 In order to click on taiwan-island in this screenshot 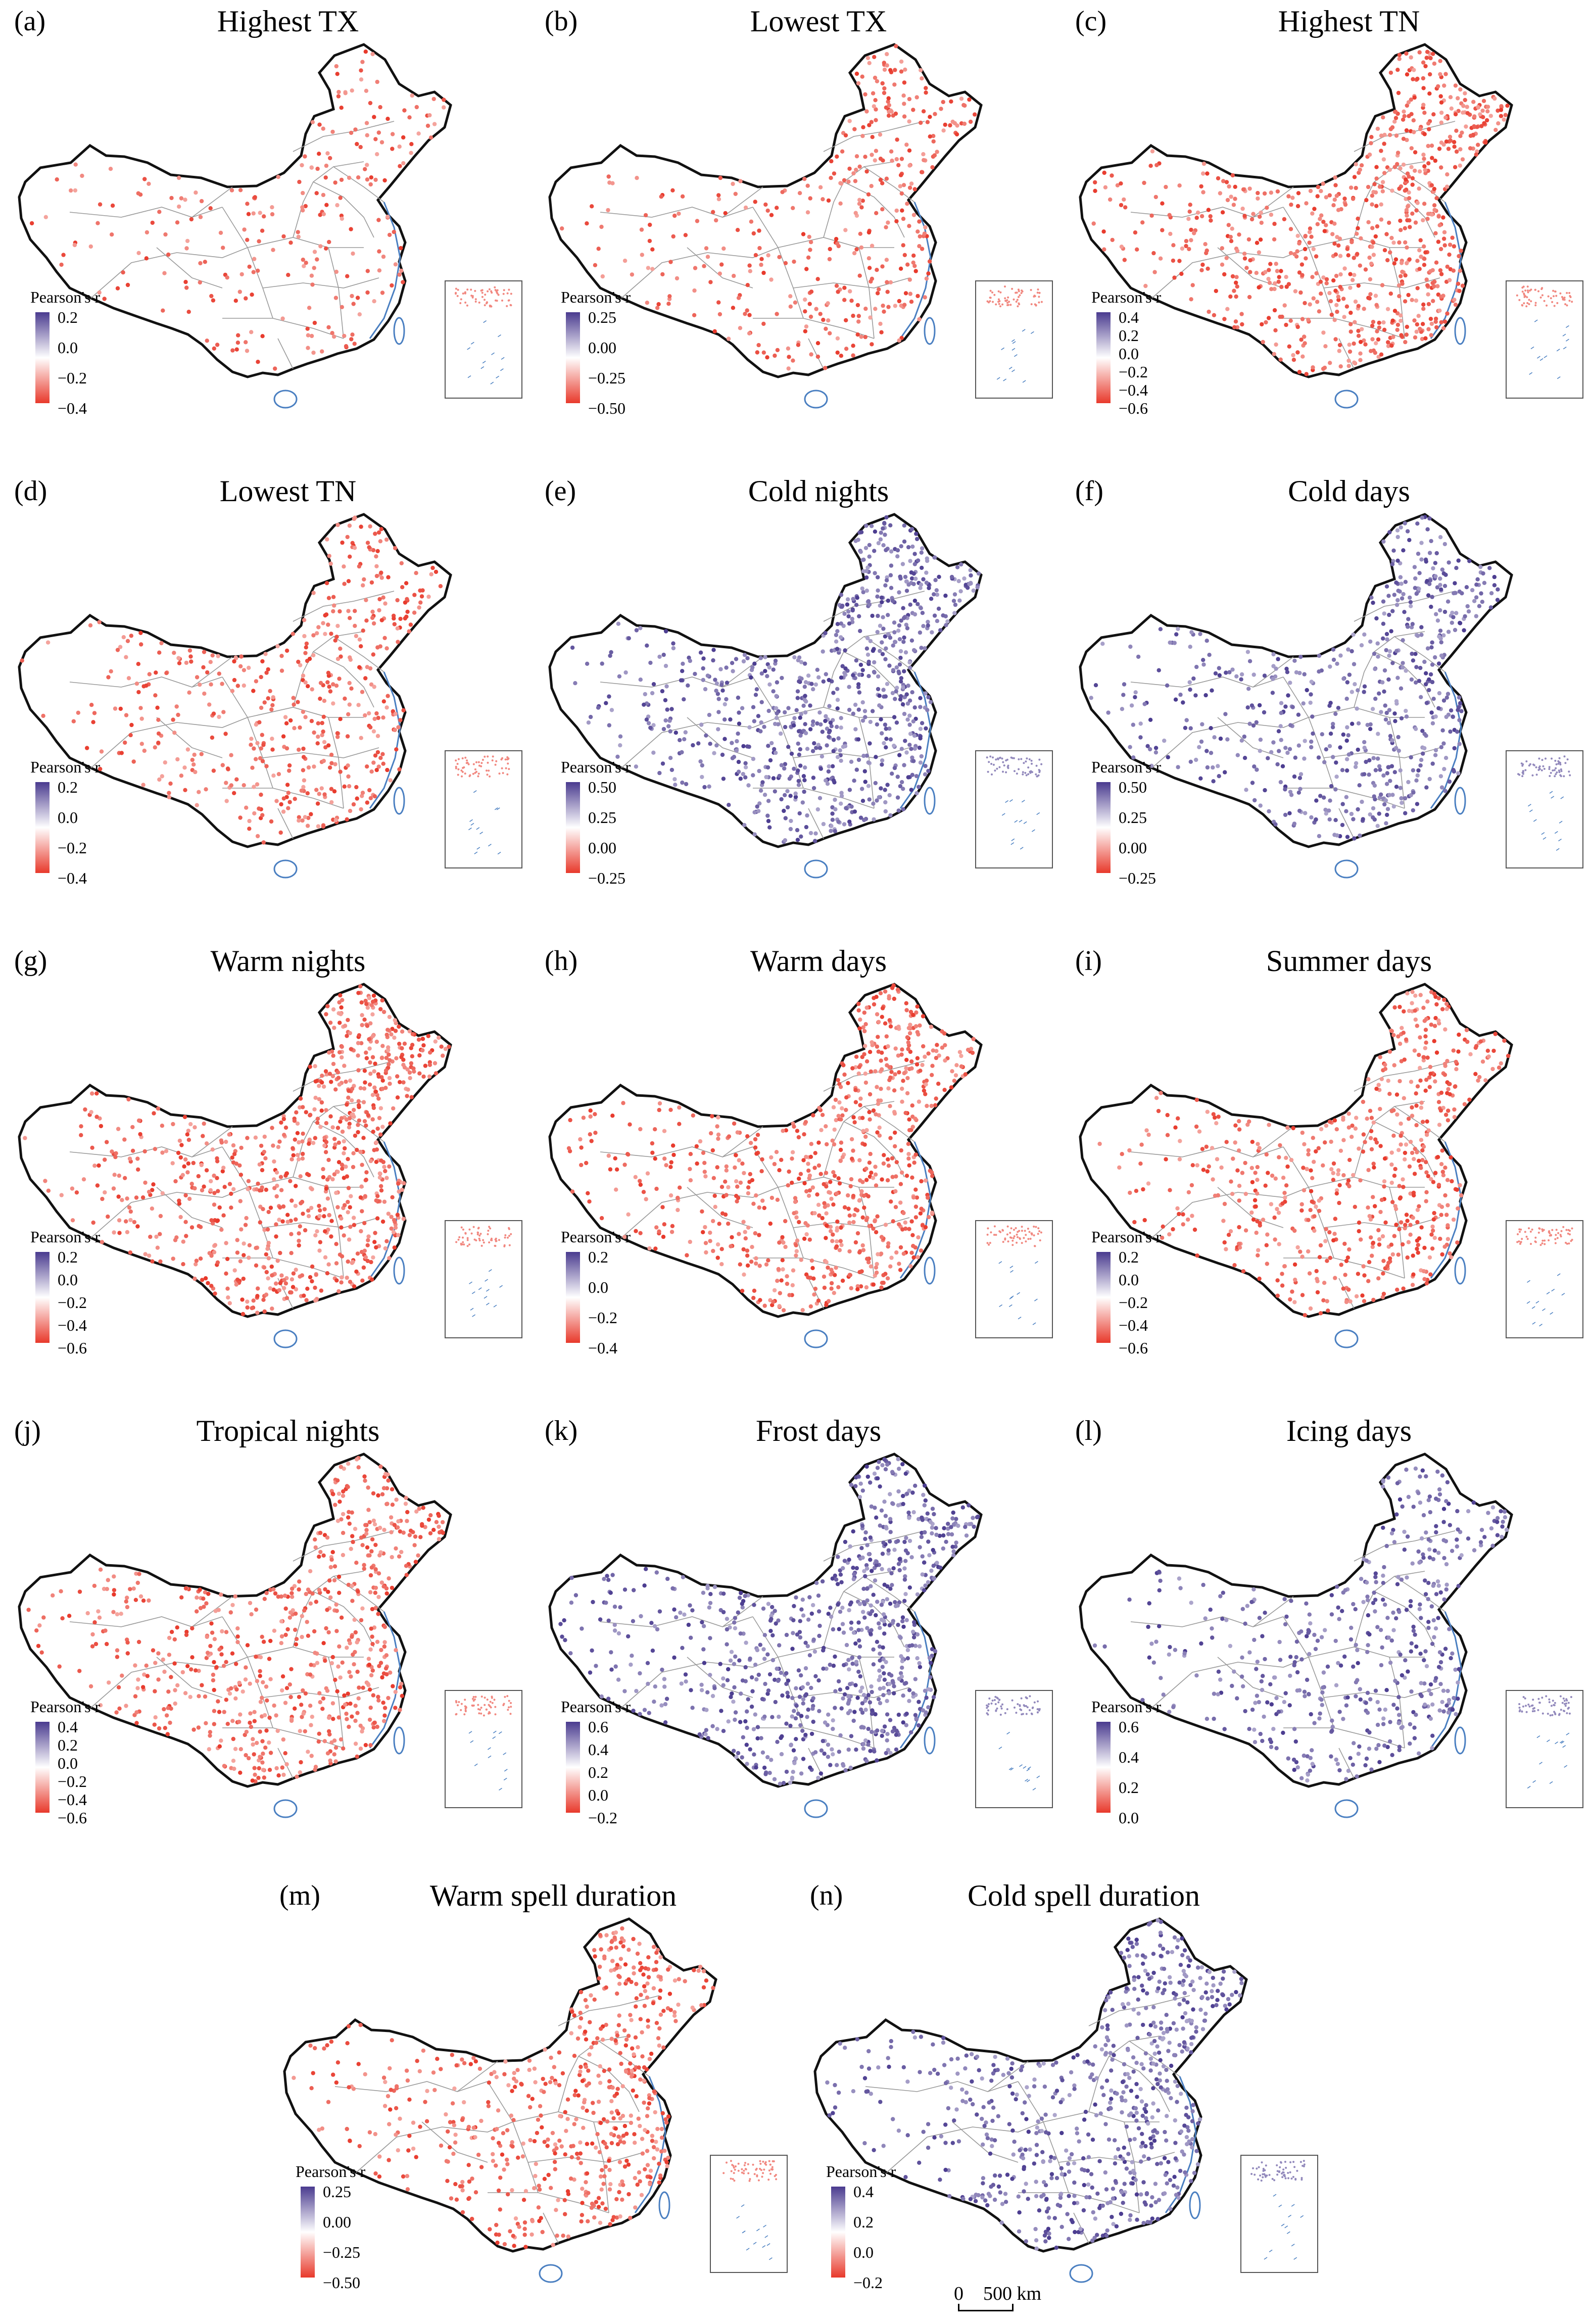, I will do `click(1460, 801)`.